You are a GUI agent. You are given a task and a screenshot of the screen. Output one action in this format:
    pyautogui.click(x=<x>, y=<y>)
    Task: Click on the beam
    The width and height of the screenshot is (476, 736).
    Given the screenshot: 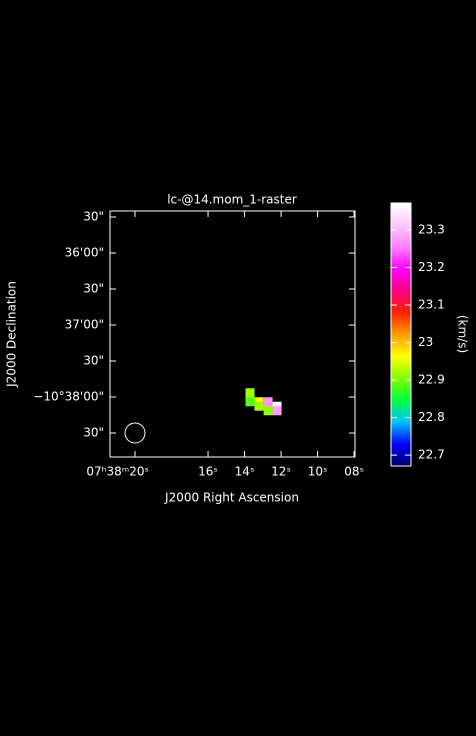 What is the action you would take?
    pyautogui.click(x=135, y=433)
    